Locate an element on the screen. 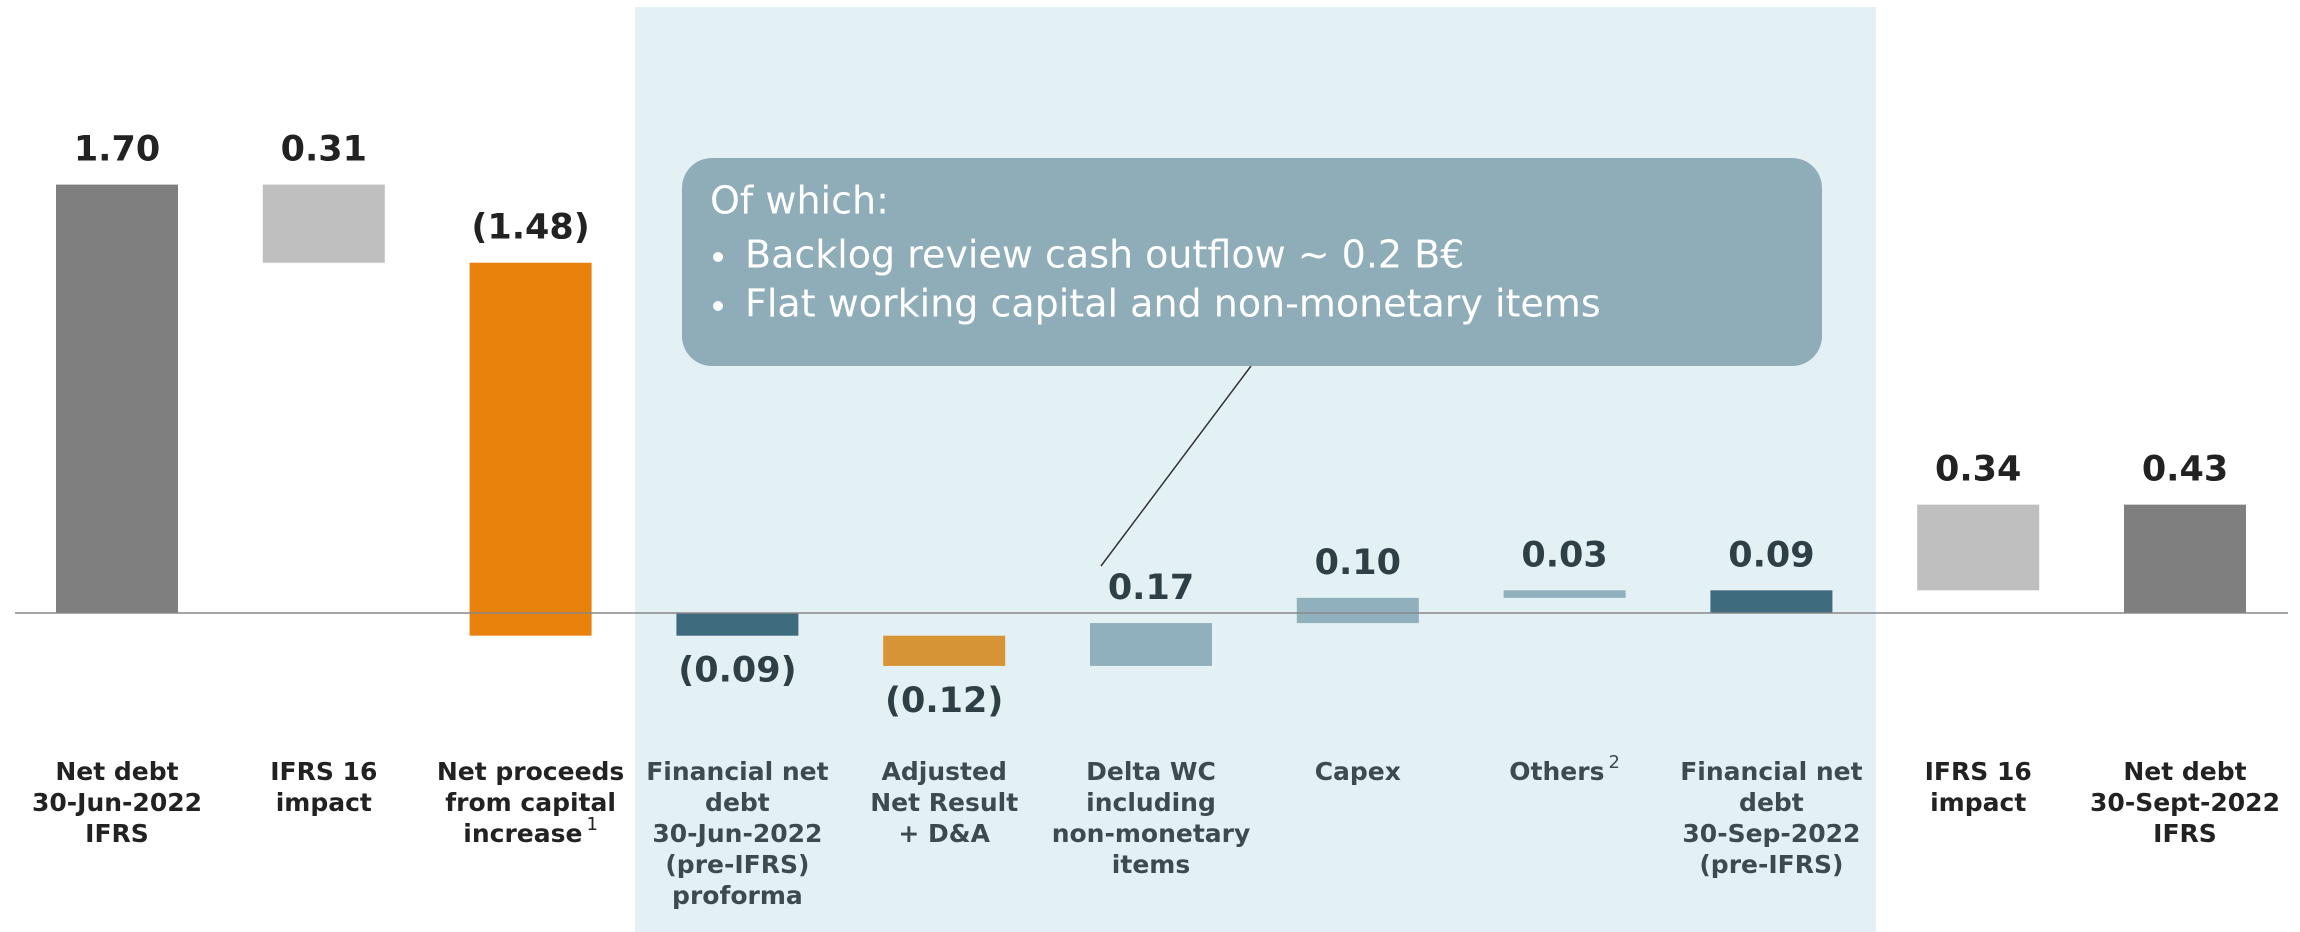 This screenshot has height=932, width=2300. value-label: 0.31 is located at coordinates (324, 150).